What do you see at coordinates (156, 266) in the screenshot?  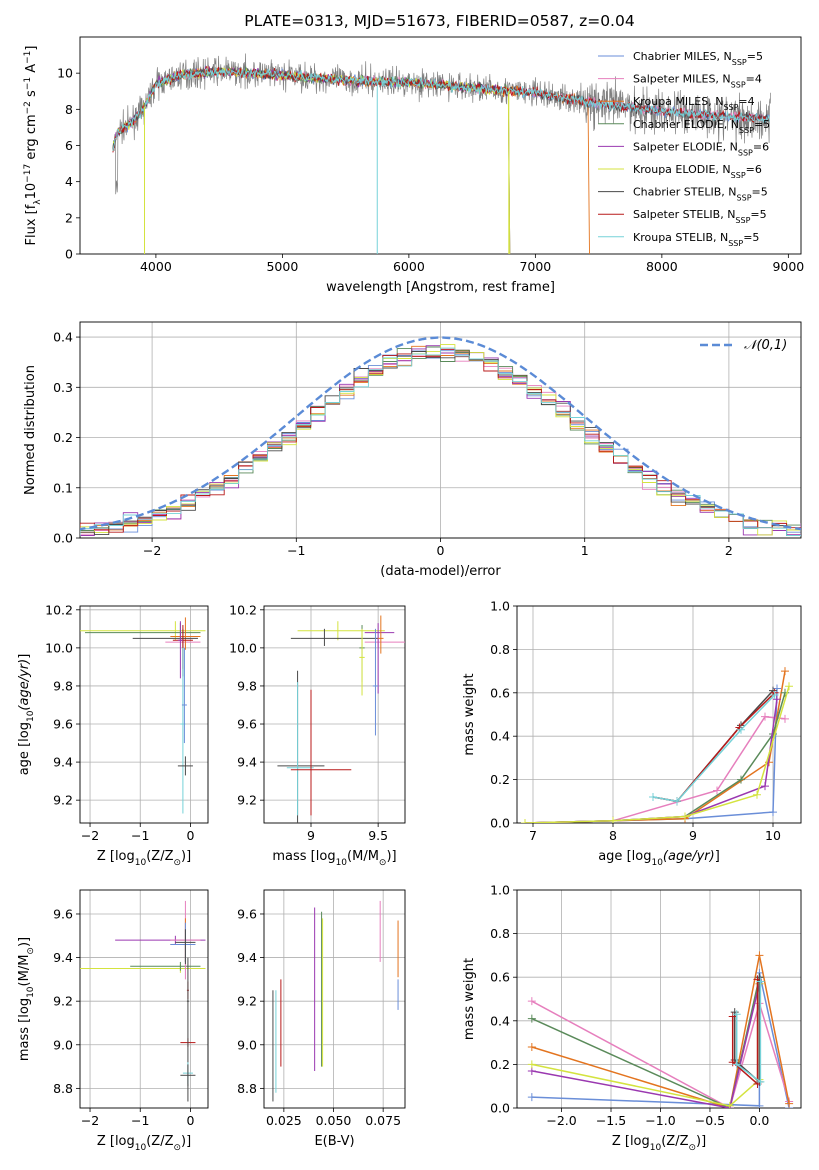 I see `x-tick-label: 4000` at bounding box center [156, 266].